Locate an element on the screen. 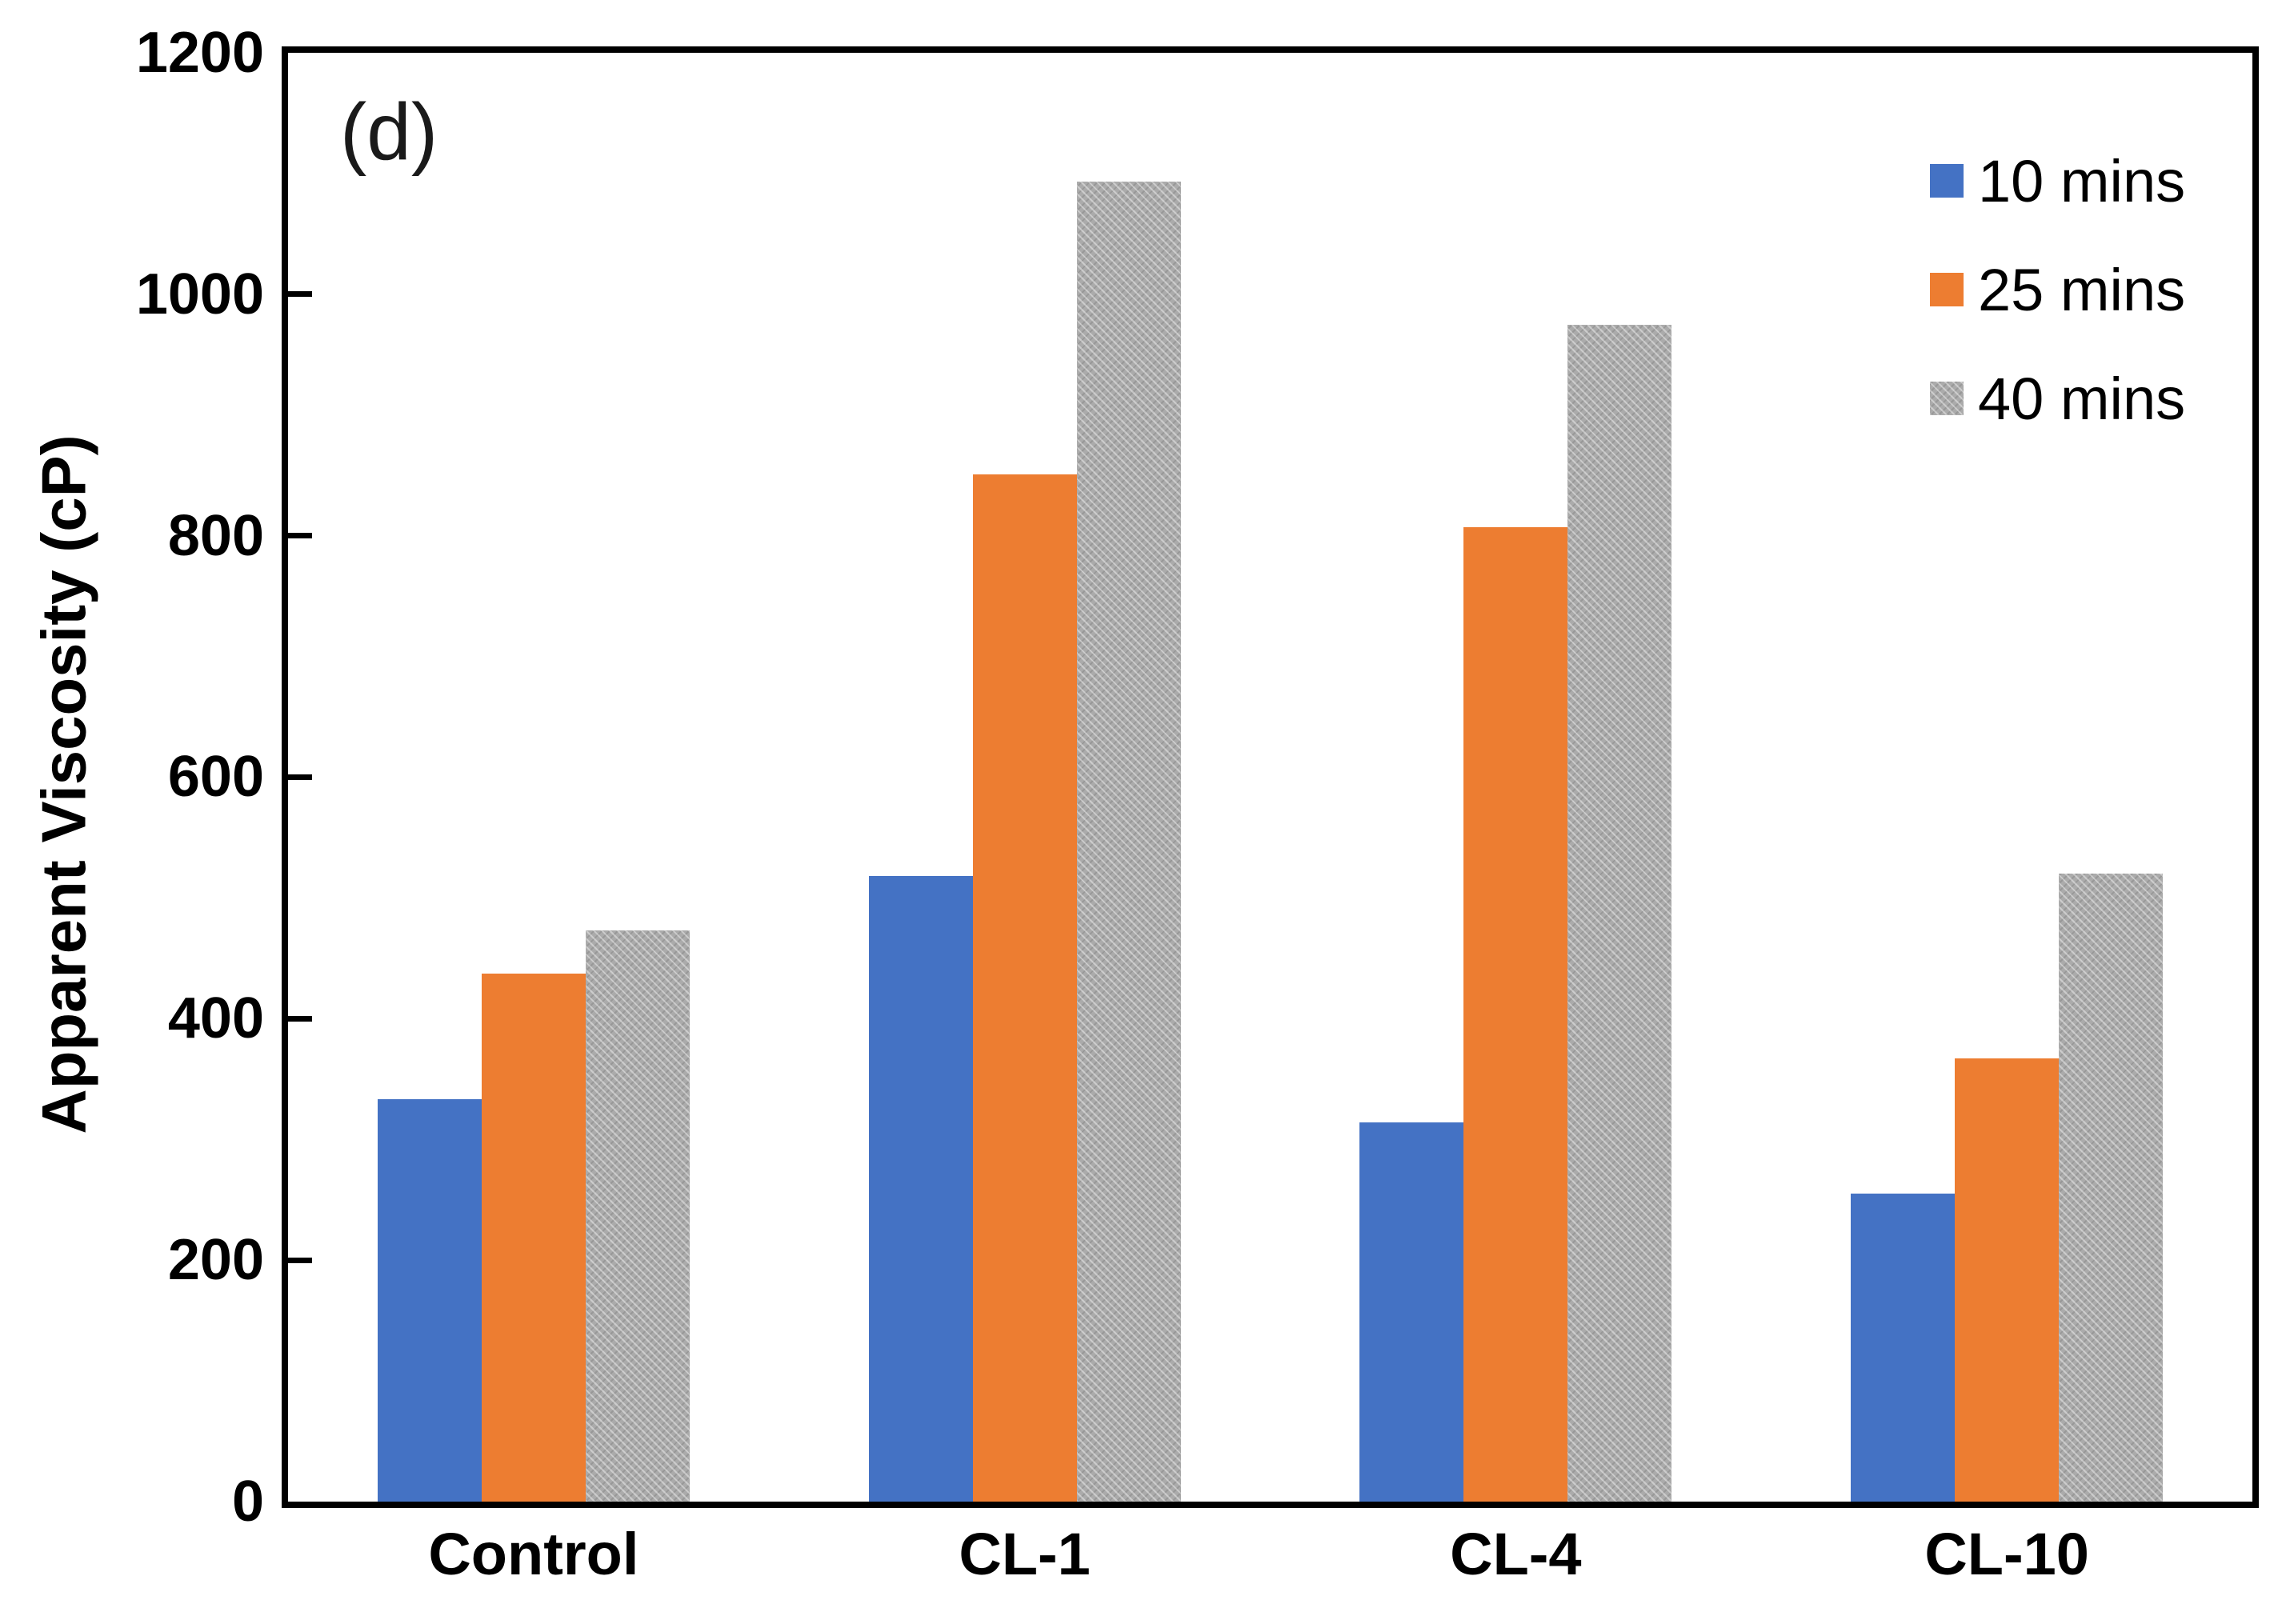 The width and height of the screenshot is (2282, 1624). legend-item: 40 mins is located at coordinates (2058, 398).